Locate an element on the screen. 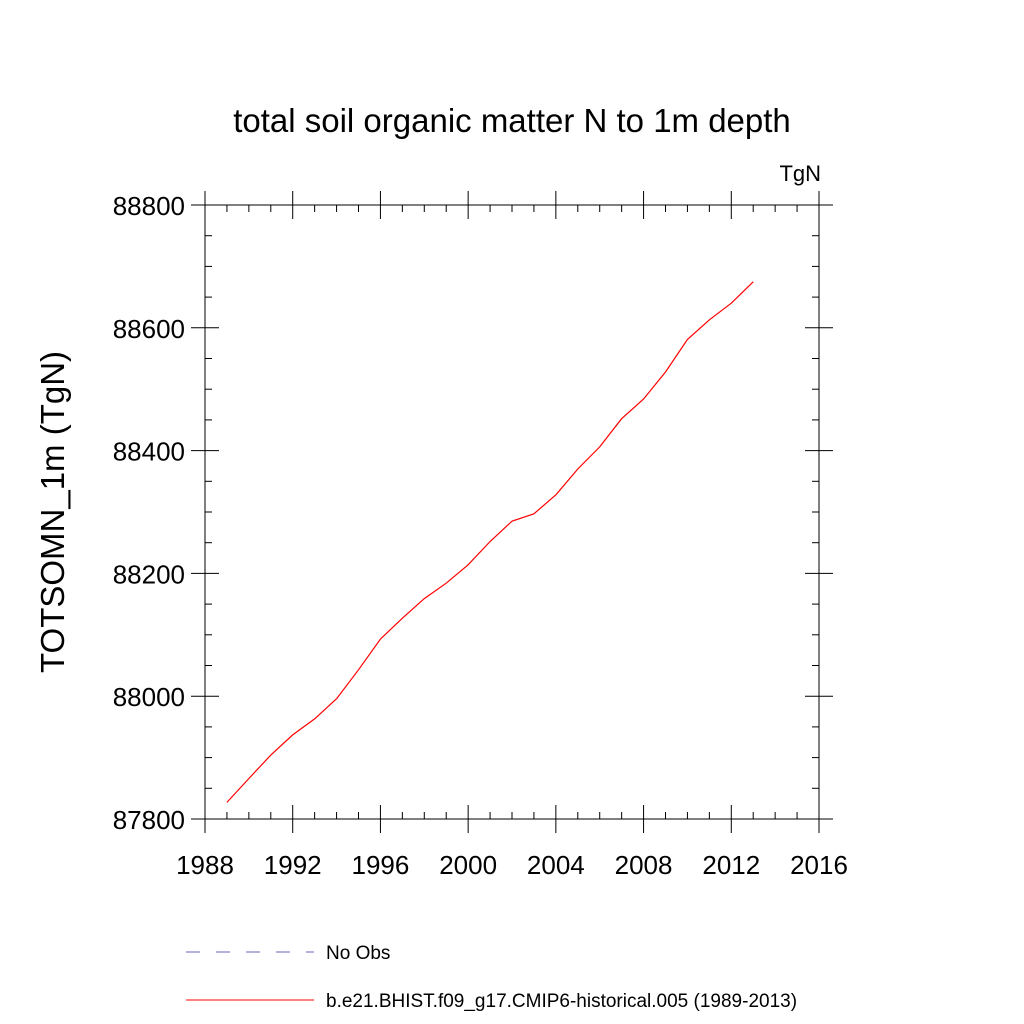 The image size is (1024, 1024). y-tick-label: 88000 is located at coordinates (149, 697).